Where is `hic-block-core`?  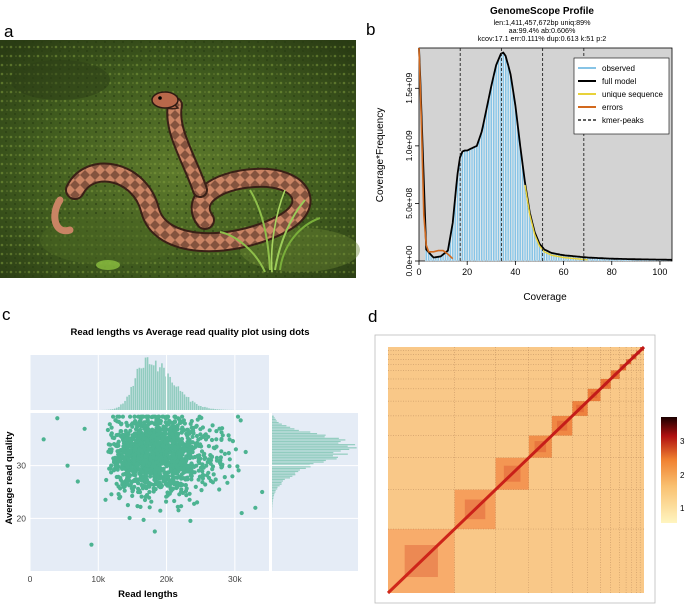 hic-block-core is located at coordinates (475, 509).